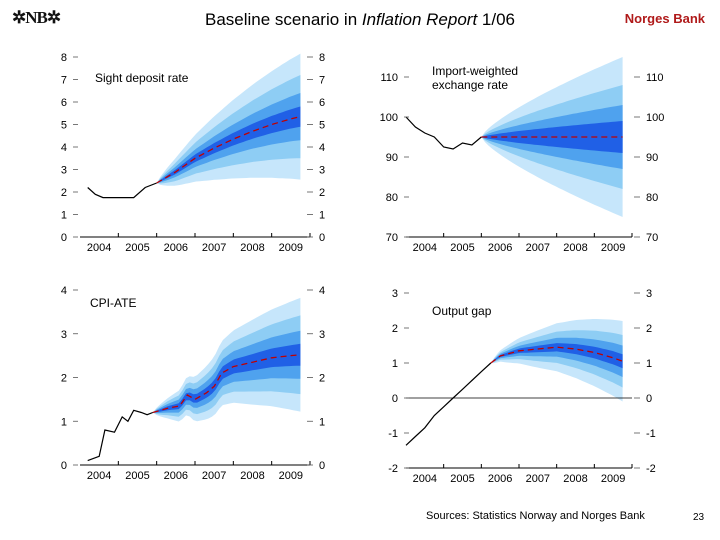 Image resolution: width=720 pixels, height=540 pixels. What do you see at coordinates (496, 19) in the screenshot?
I see `title-suffix: 1/06` at bounding box center [496, 19].